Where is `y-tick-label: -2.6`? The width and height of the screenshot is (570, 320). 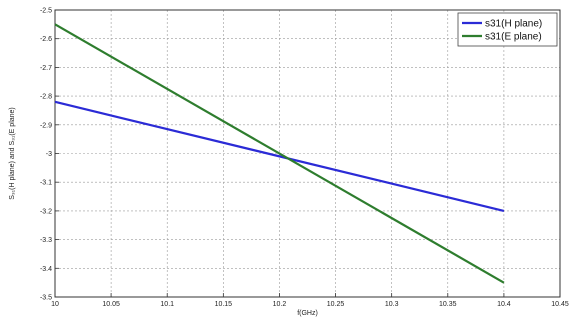
y-tick-label: -2.6 is located at coordinates (46, 39).